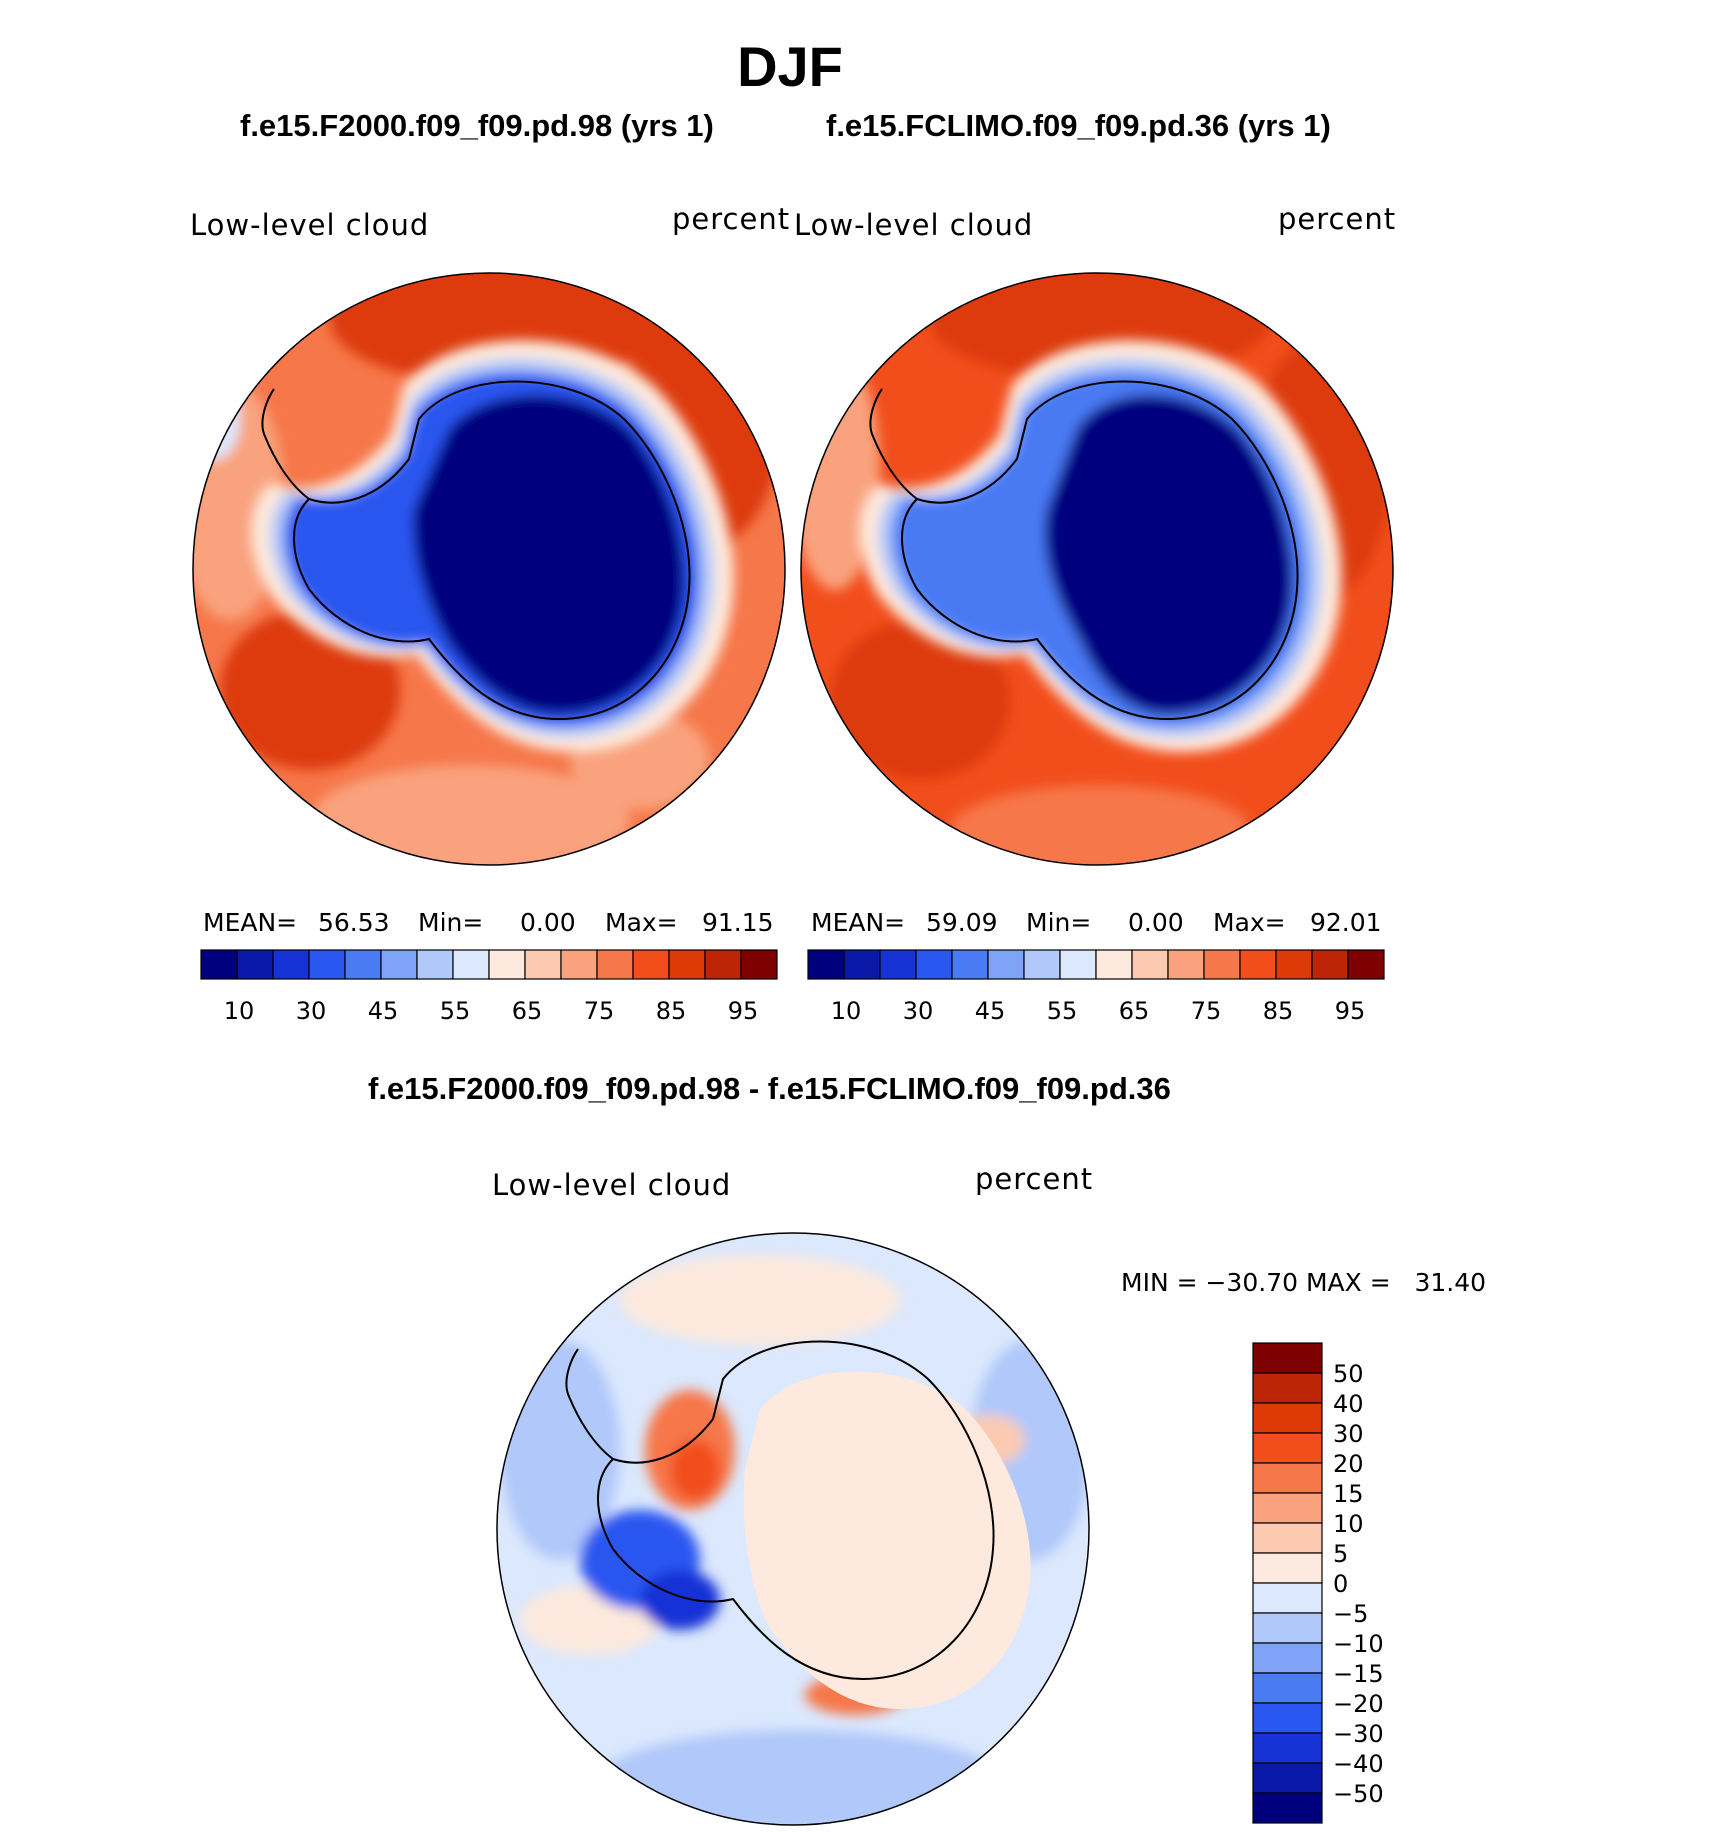 This screenshot has height=1839, width=1710. What do you see at coordinates (1304, 1282) in the screenshot?
I see `diff-minmax-text: MIN = −30.70 MAX = 31.40` at bounding box center [1304, 1282].